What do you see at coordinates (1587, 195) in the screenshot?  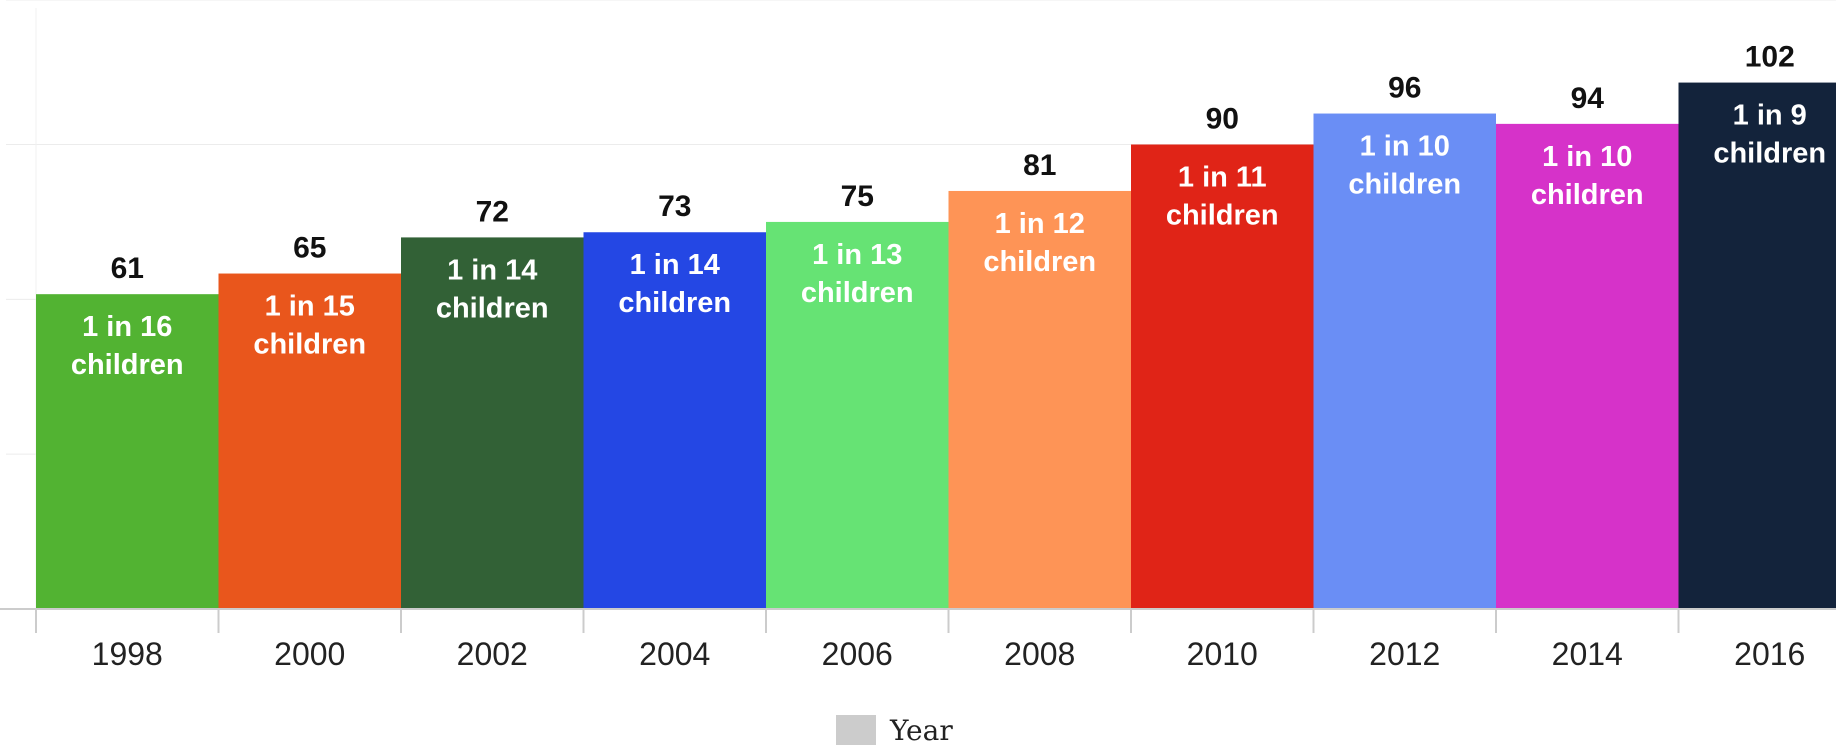 I see `bar-annotation-2014-line2: children` at bounding box center [1587, 195].